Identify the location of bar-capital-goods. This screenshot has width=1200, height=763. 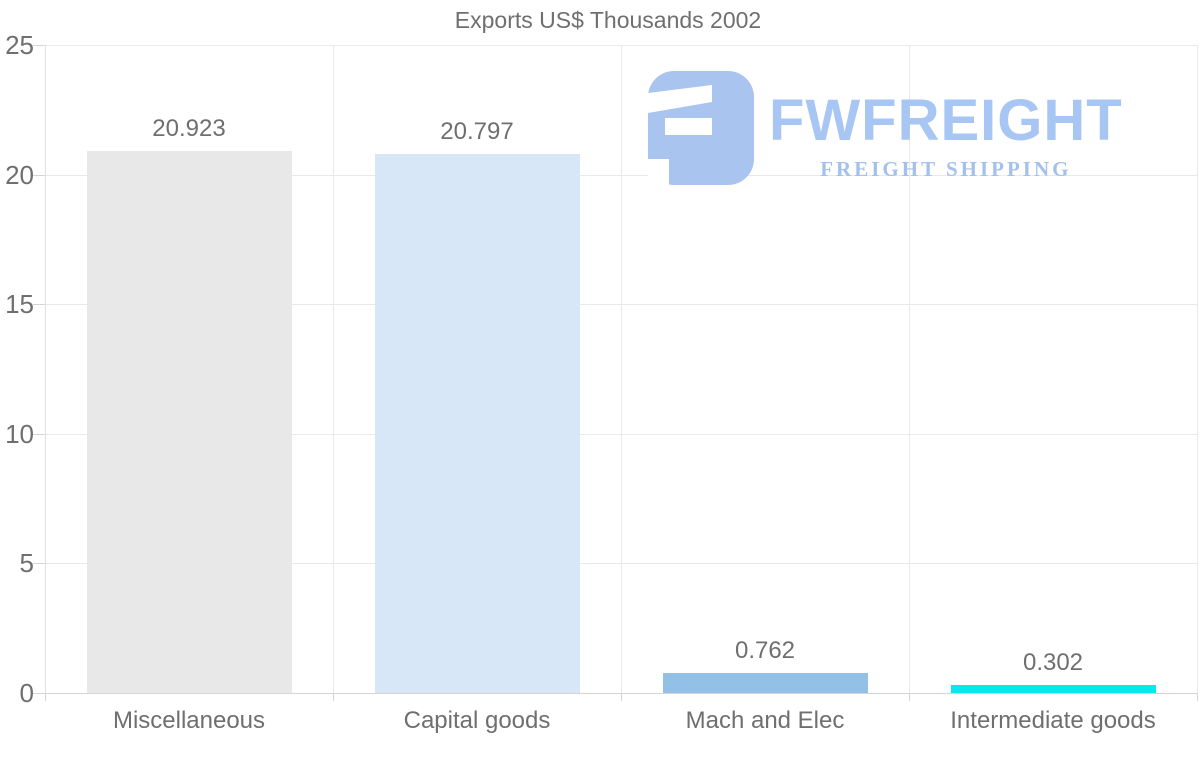
(477, 423).